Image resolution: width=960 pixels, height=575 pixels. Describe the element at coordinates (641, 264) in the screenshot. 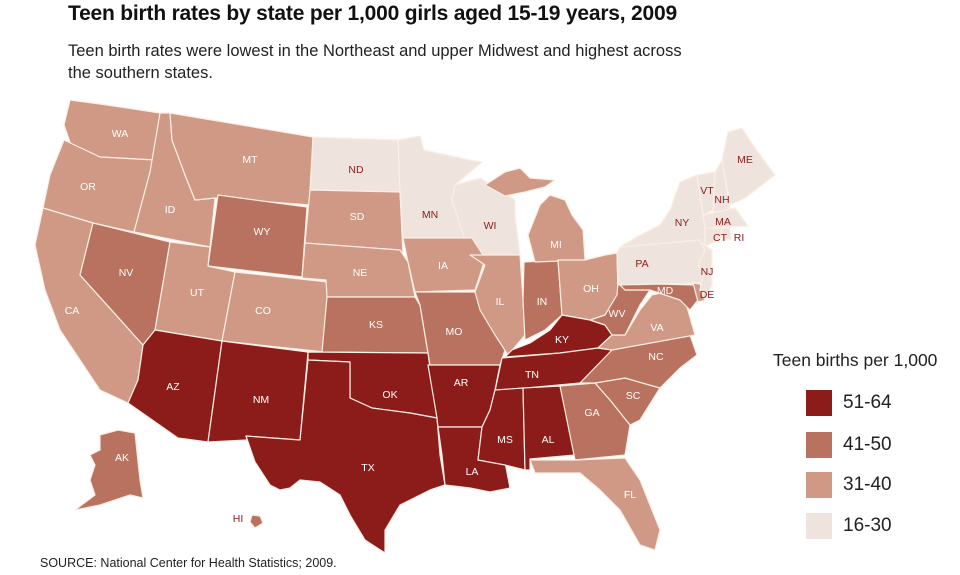

I see `state-label-pa: PA` at that location.